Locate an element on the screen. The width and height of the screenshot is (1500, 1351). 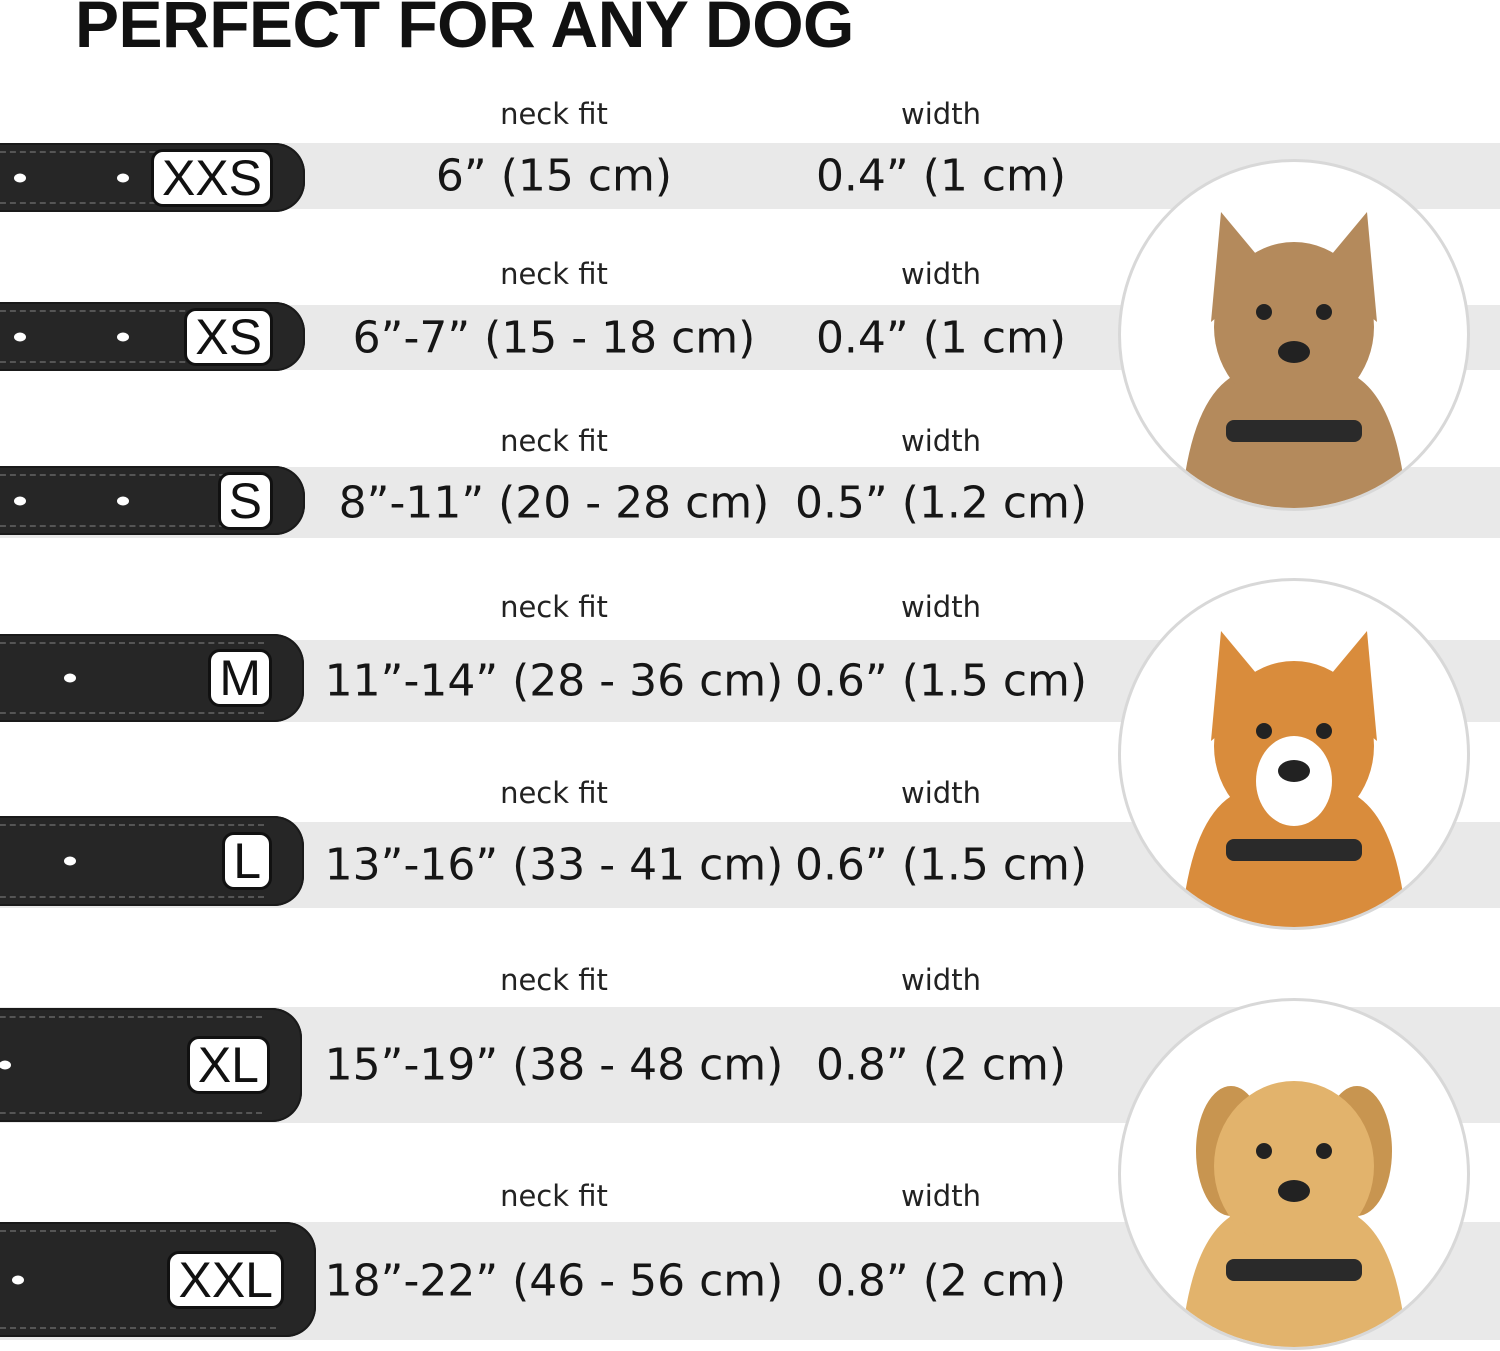
neck-fit-value: 13”-16” (33 - 41 cm) is located at coordinates (554, 865).